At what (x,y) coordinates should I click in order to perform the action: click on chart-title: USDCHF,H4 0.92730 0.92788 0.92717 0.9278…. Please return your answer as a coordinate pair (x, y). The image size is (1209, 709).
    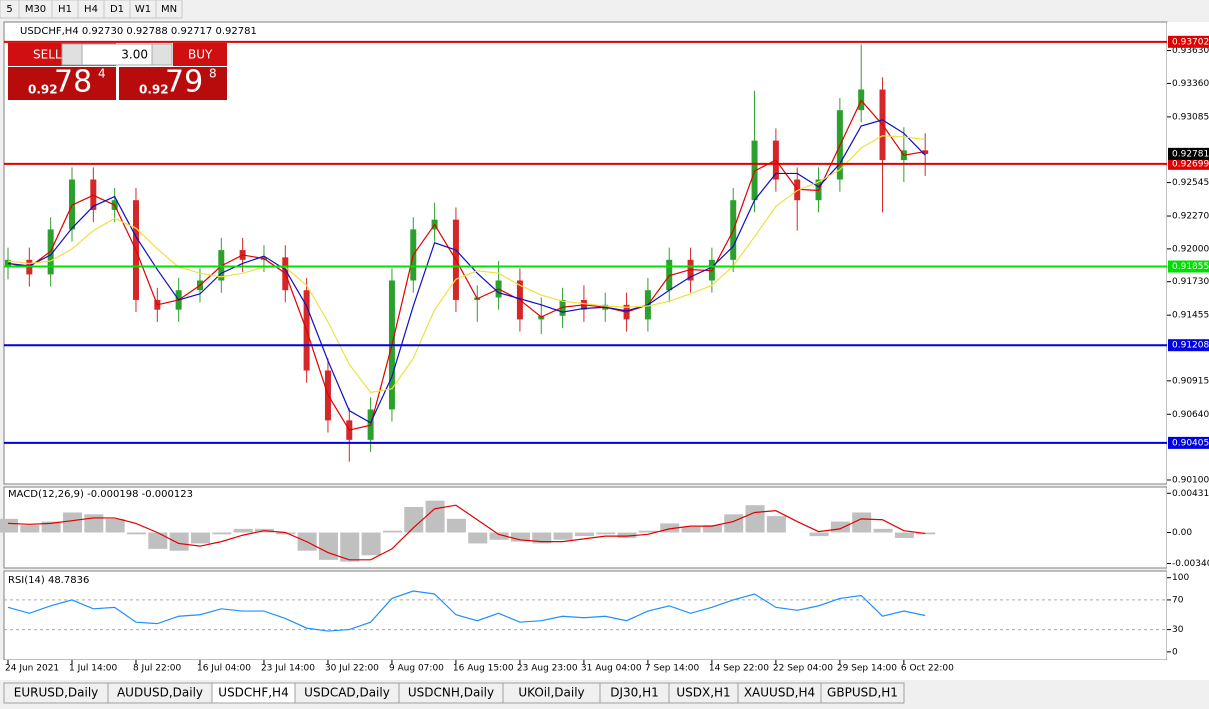
    Looking at the image, I should click on (138, 31).